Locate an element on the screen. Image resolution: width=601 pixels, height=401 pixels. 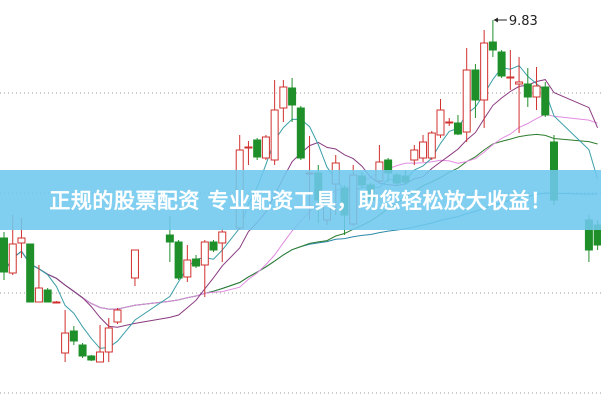
max-price-label: 9.83 is located at coordinates (523, 21).